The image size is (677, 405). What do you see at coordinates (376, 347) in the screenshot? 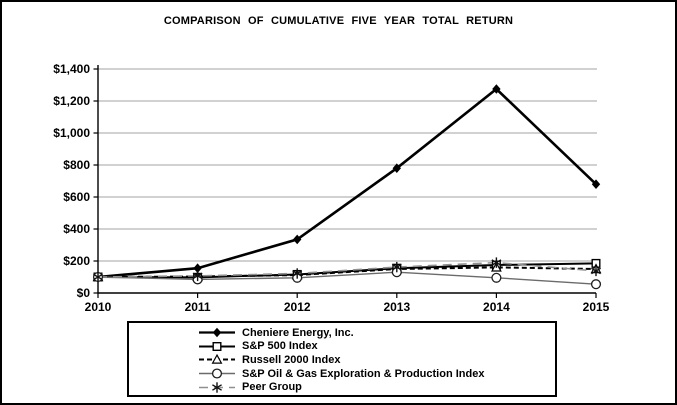
I see `legend-item-sp500: S&P 500 Index` at bounding box center [376, 347].